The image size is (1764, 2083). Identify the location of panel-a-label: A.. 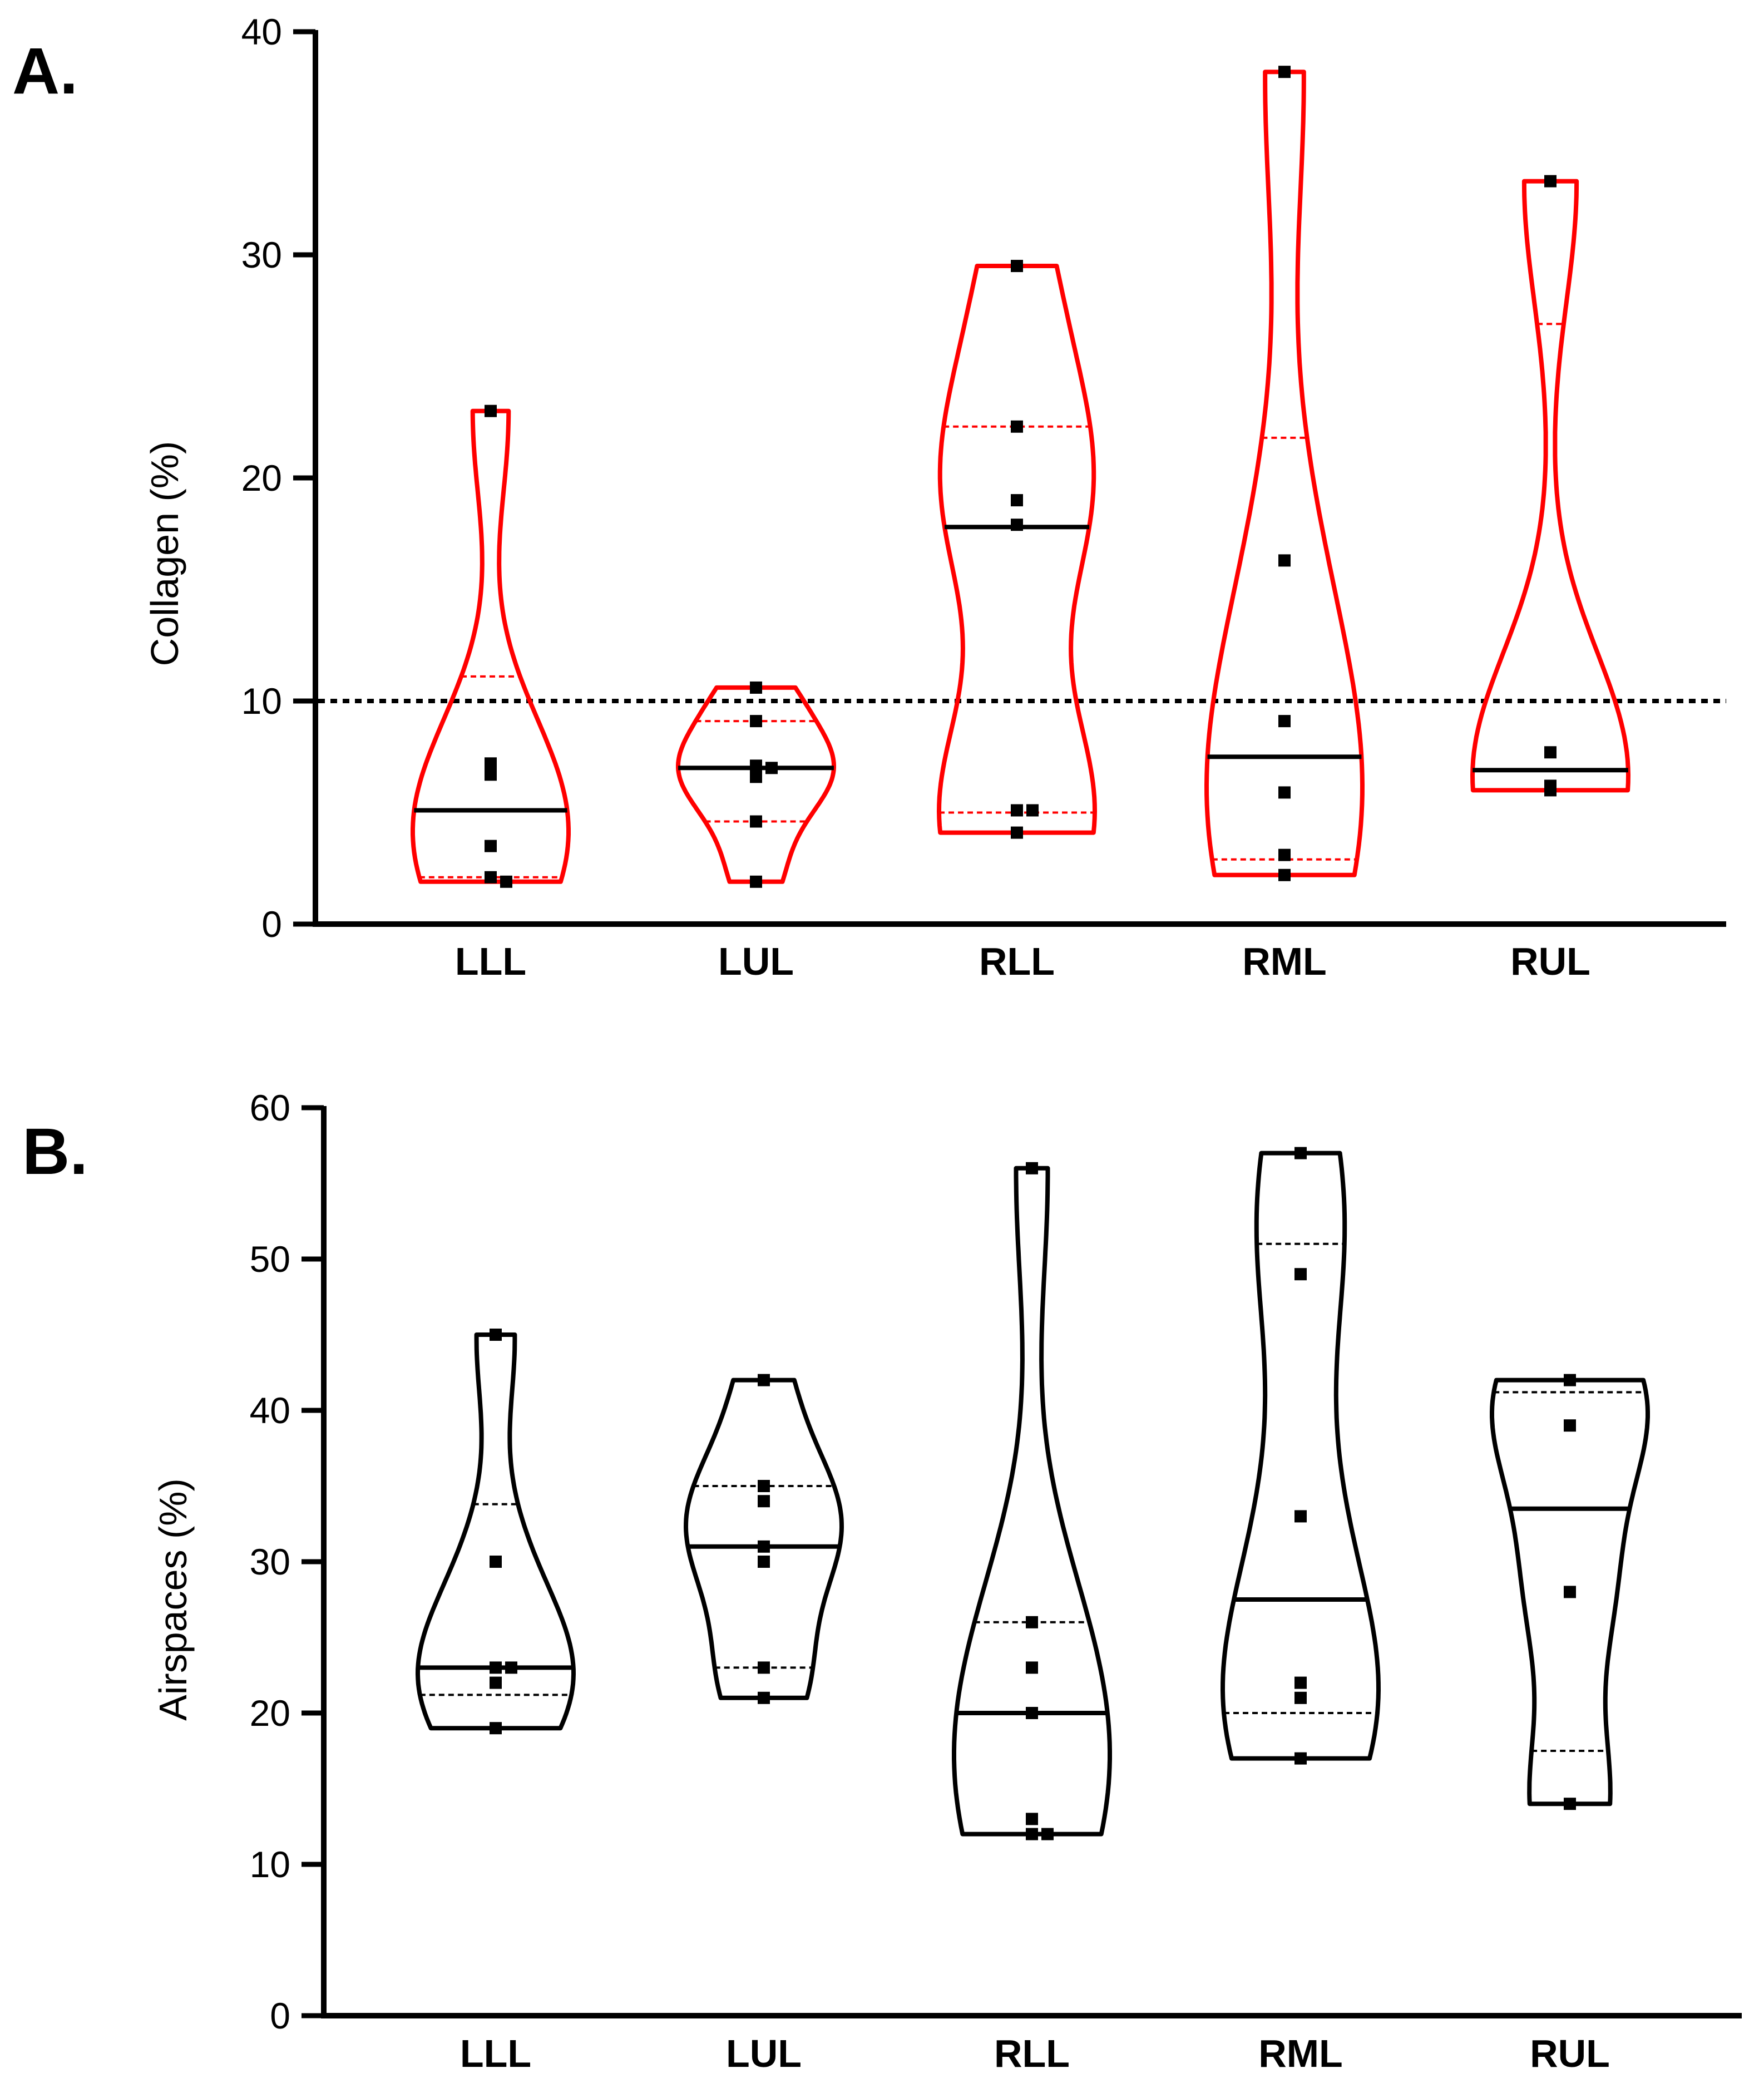
(45, 71).